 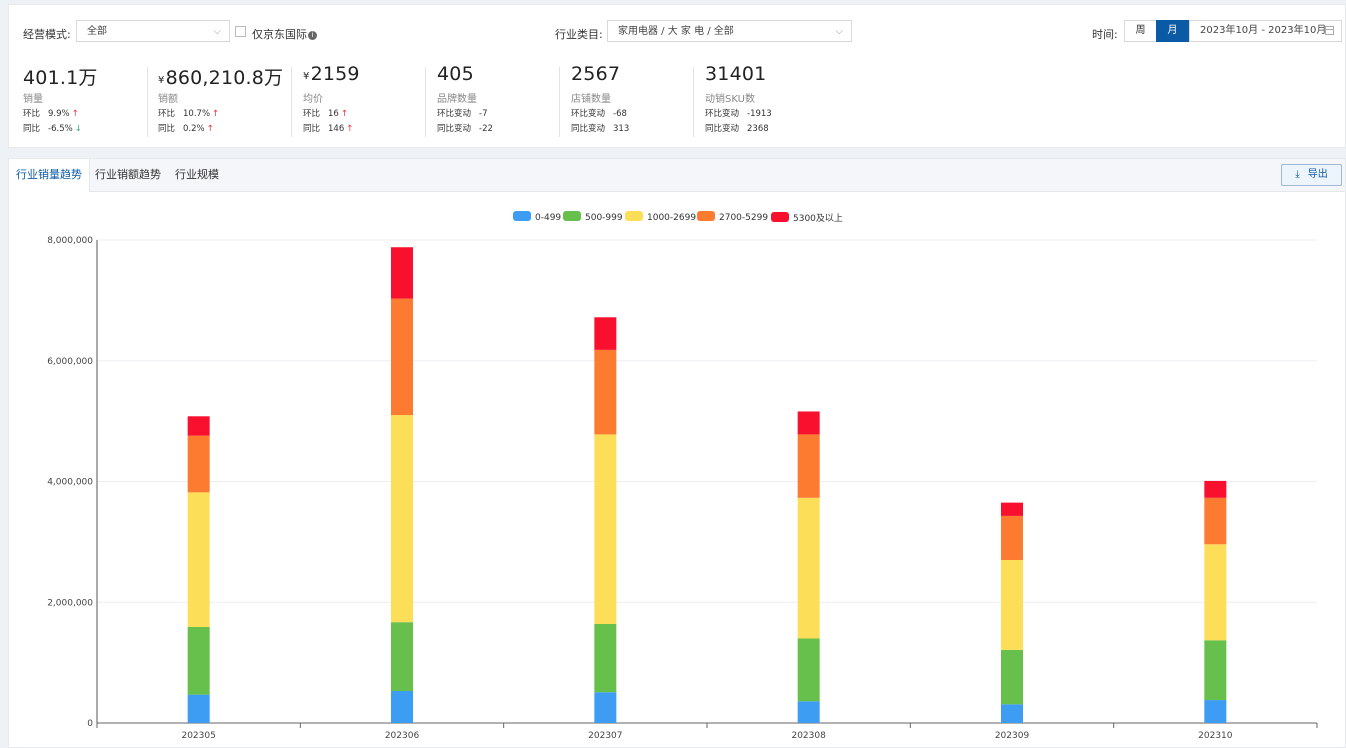 What do you see at coordinates (605, 736) in the screenshot?
I see `x-tick-label: 202307` at bounding box center [605, 736].